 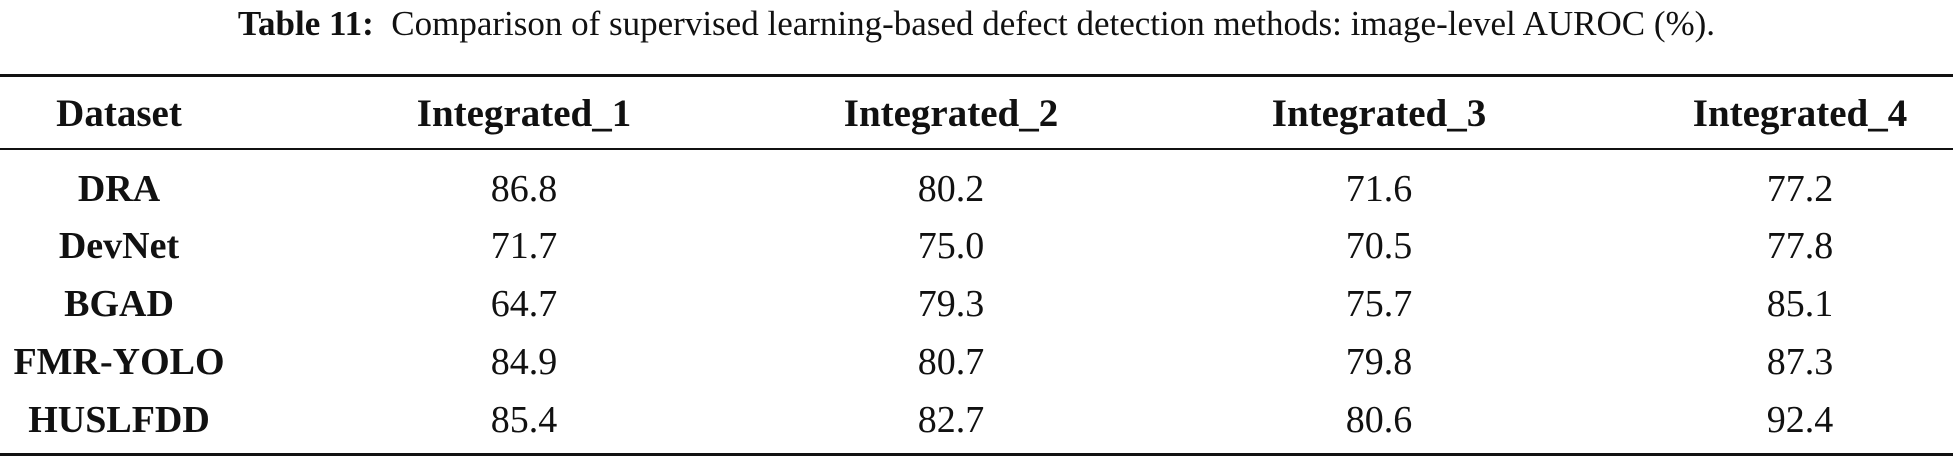 I want to click on table-cell: 64.7, so click(x=524, y=304).